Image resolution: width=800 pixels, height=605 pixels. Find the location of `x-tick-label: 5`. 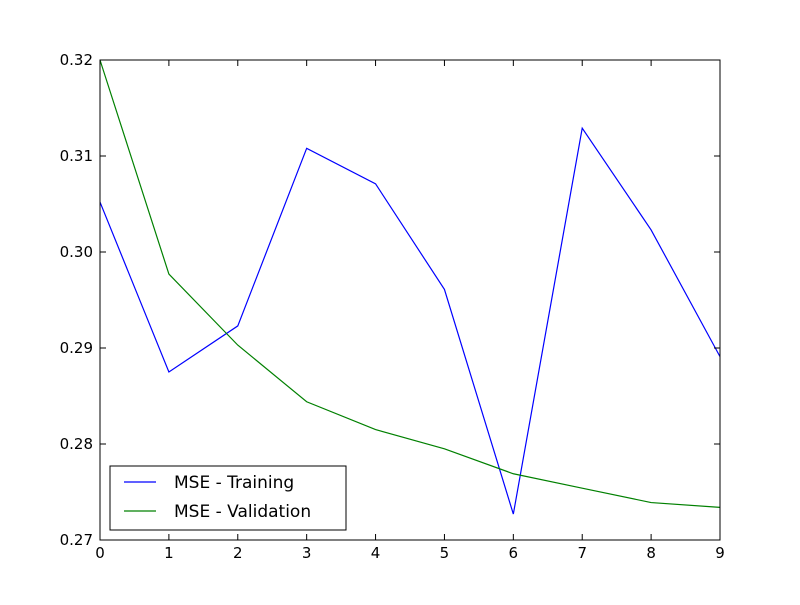

x-tick-label: 5 is located at coordinates (445, 553).